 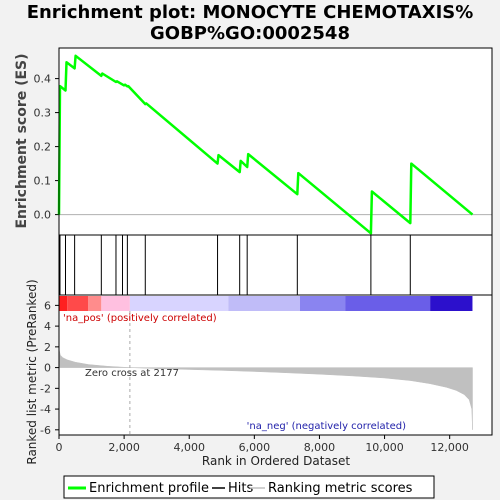 What do you see at coordinates (45, 409) in the screenshot?
I see `metric-y-tick-label: -4` at bounding box center [45, 409].